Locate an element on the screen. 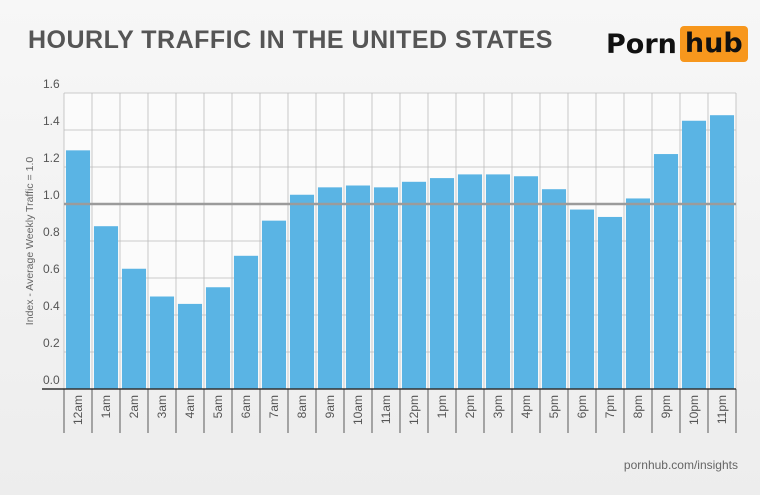  bar-10pm is located at coordinates (694, 254).